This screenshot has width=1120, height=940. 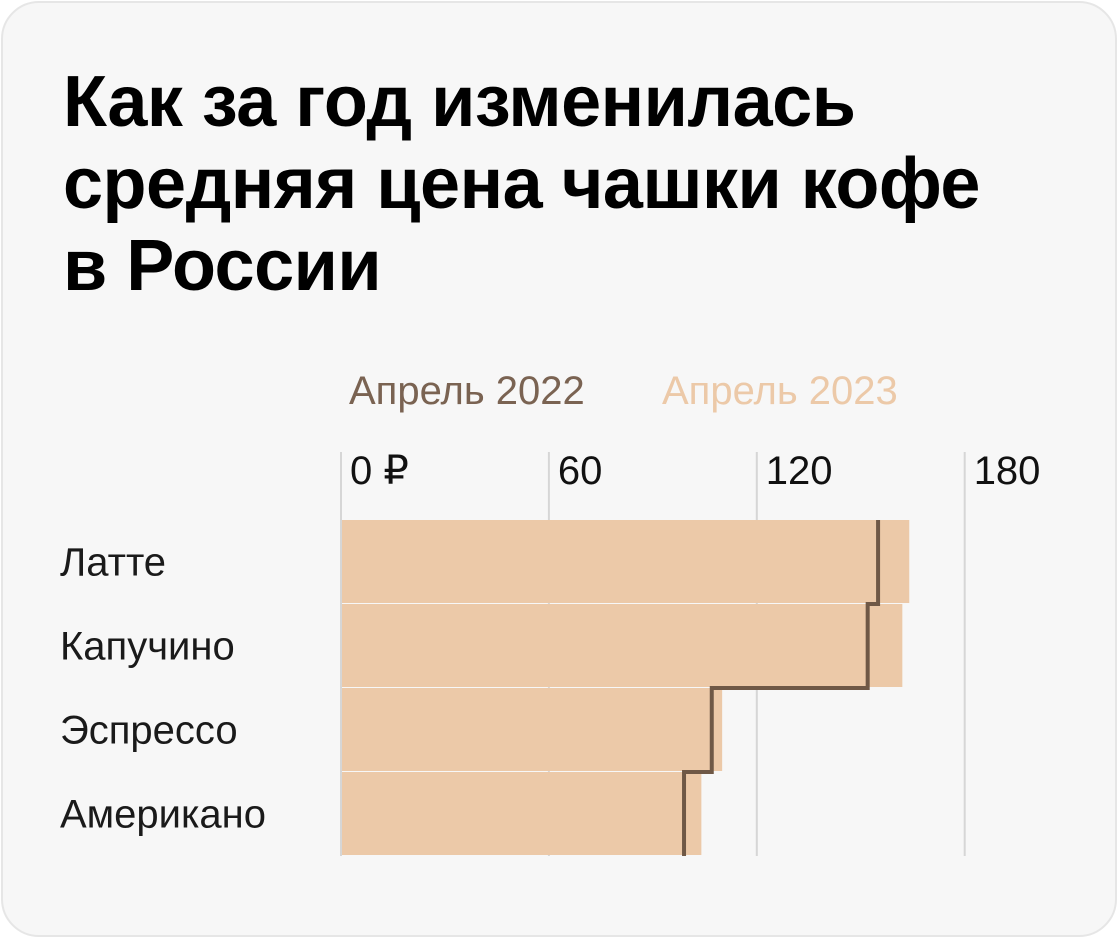 I want to click on x-tick-label-0: 0 ₽, so click(x=379, y=471).